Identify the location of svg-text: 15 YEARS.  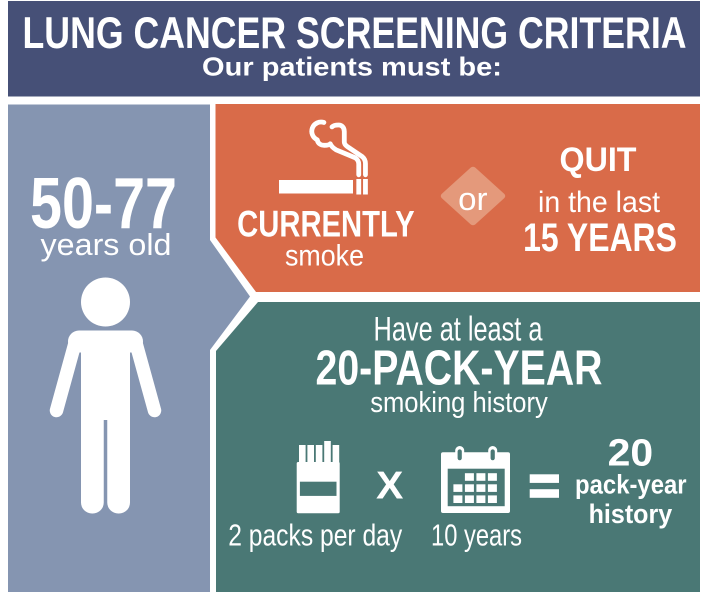
(600, 237).